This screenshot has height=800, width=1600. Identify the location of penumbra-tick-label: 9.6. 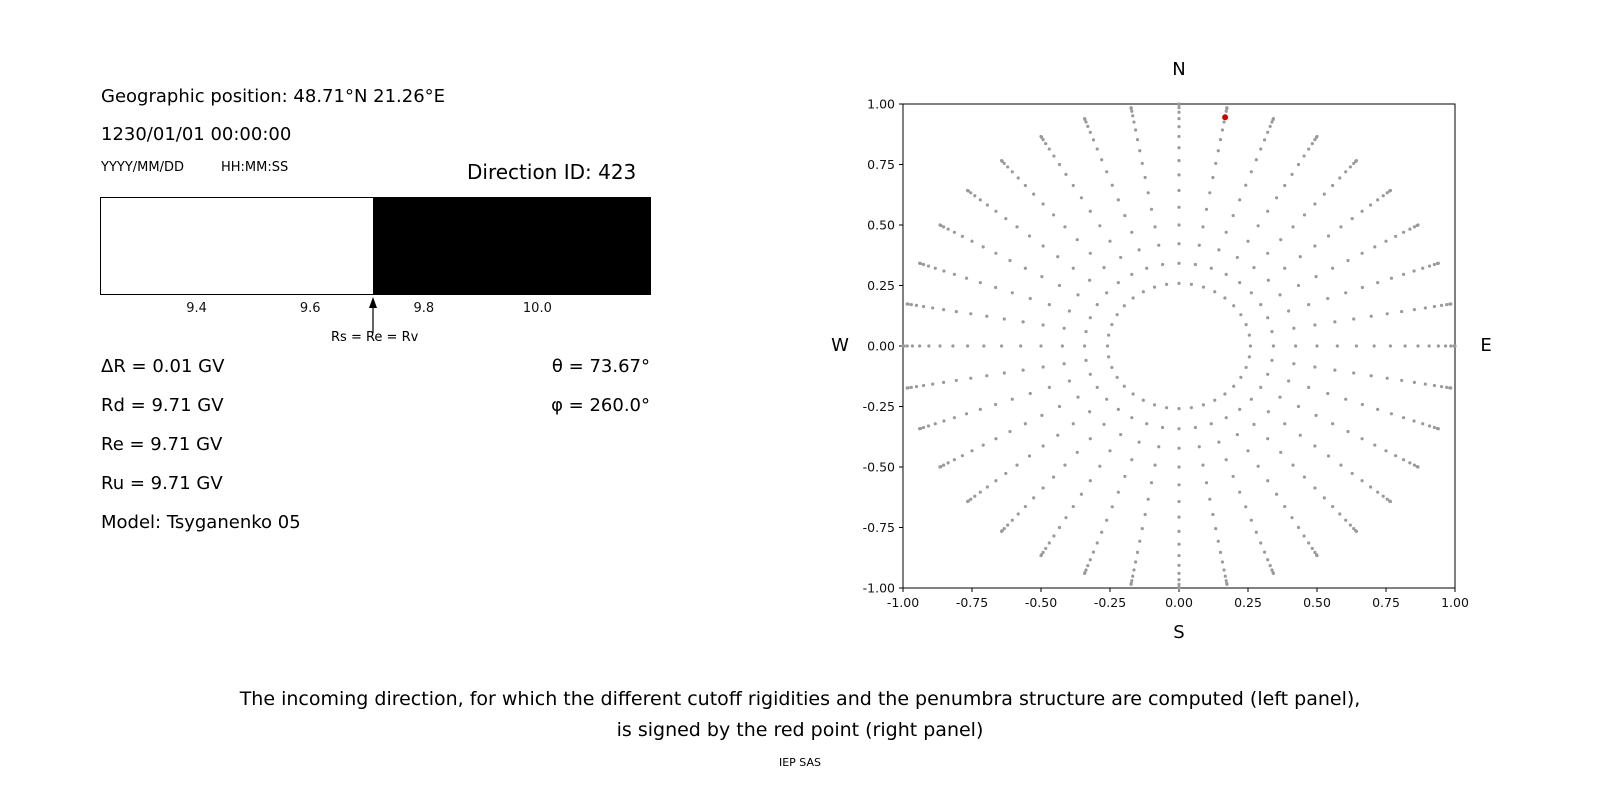
(310, 308).